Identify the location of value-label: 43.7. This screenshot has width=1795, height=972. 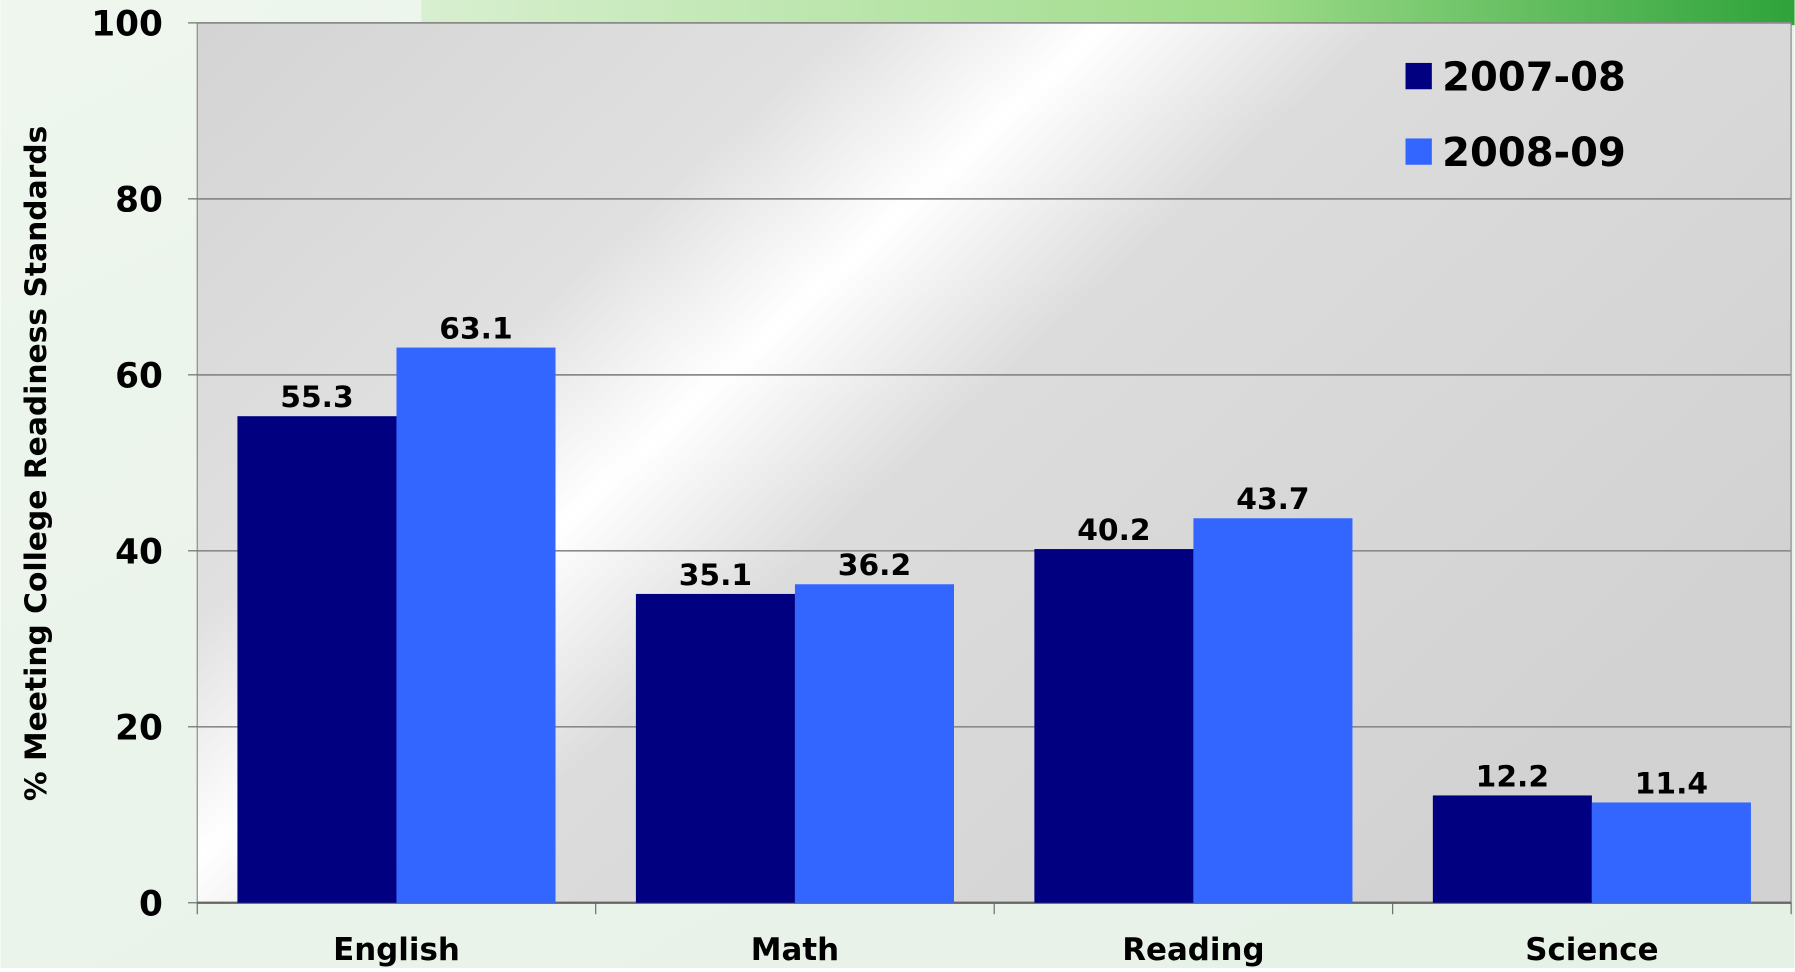
(1272, 499).